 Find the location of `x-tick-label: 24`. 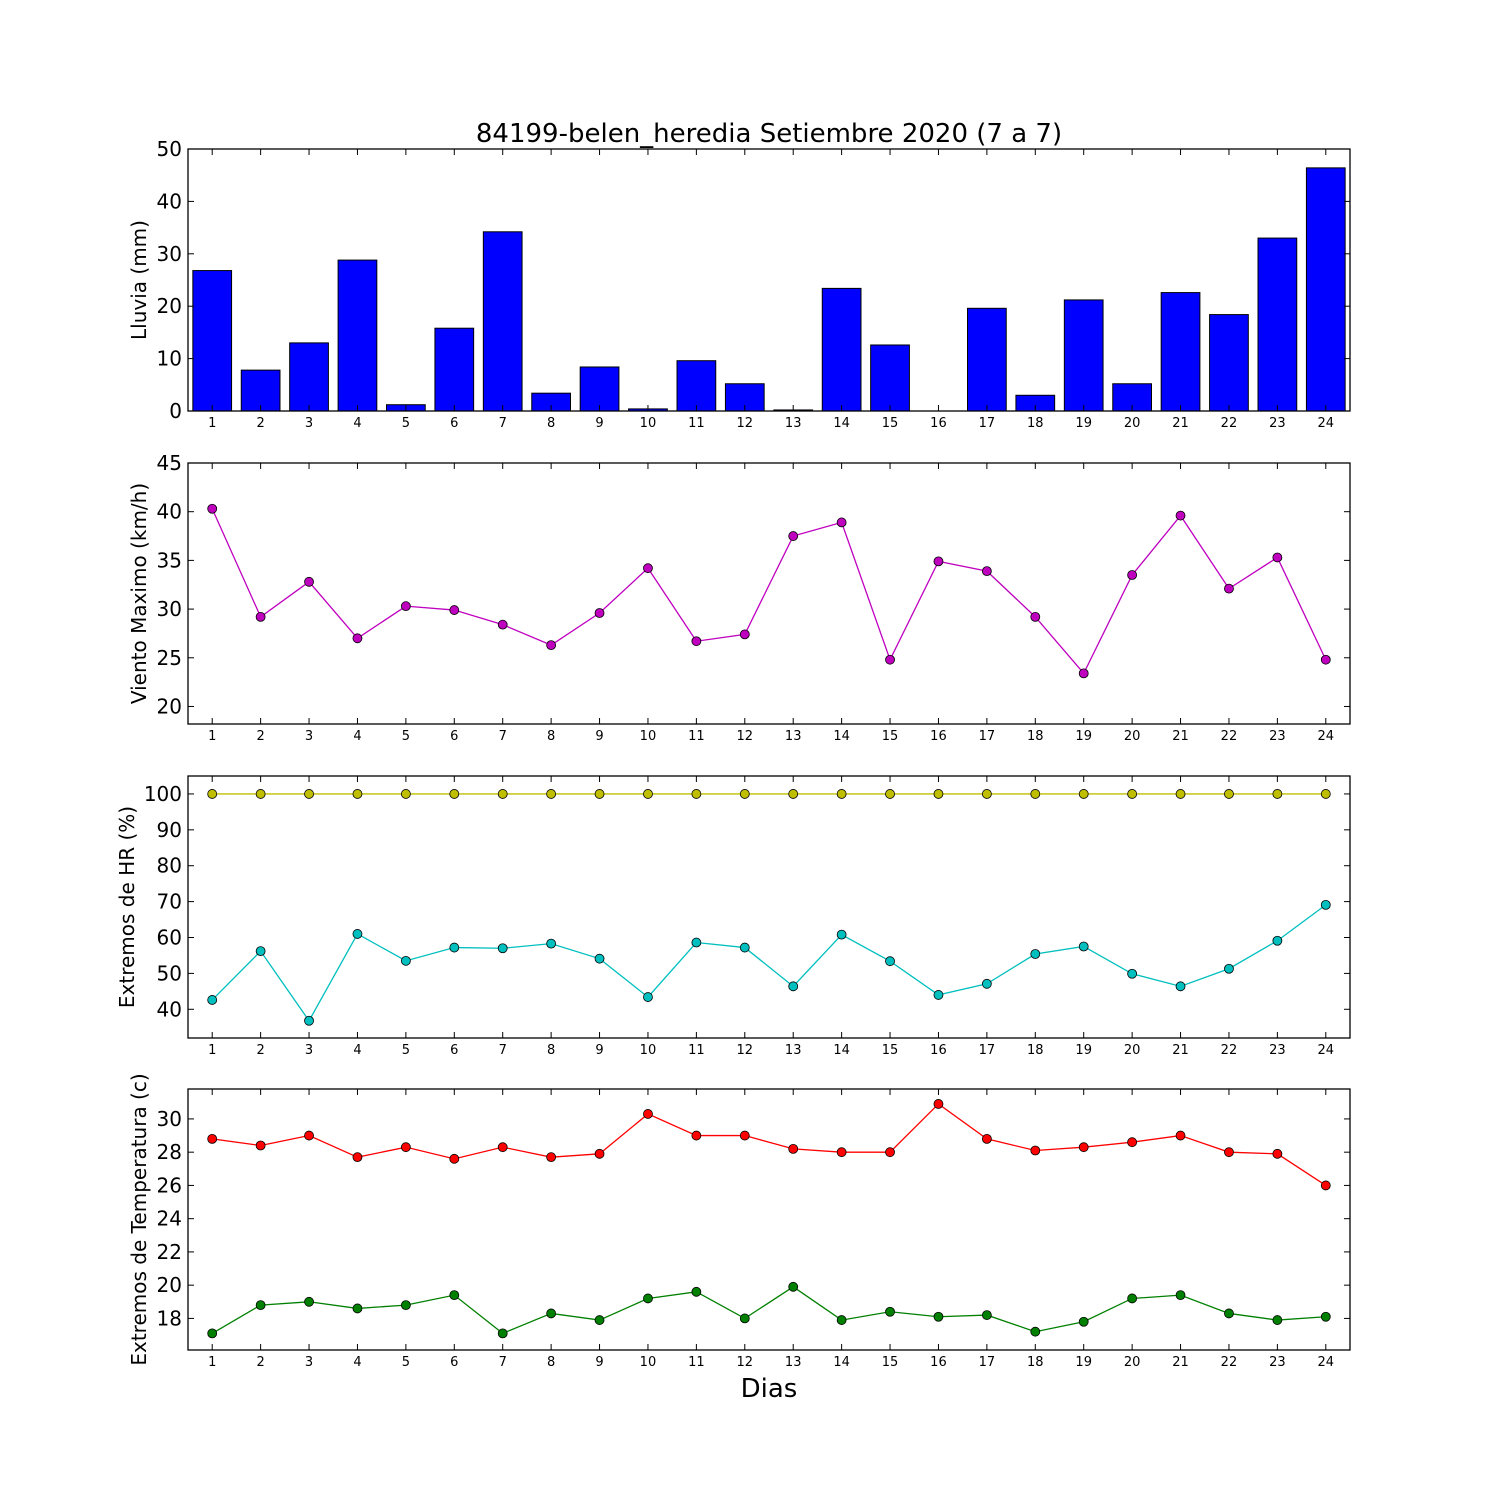

x-tick-label: 24 is located at coordinates (1326, 1050).